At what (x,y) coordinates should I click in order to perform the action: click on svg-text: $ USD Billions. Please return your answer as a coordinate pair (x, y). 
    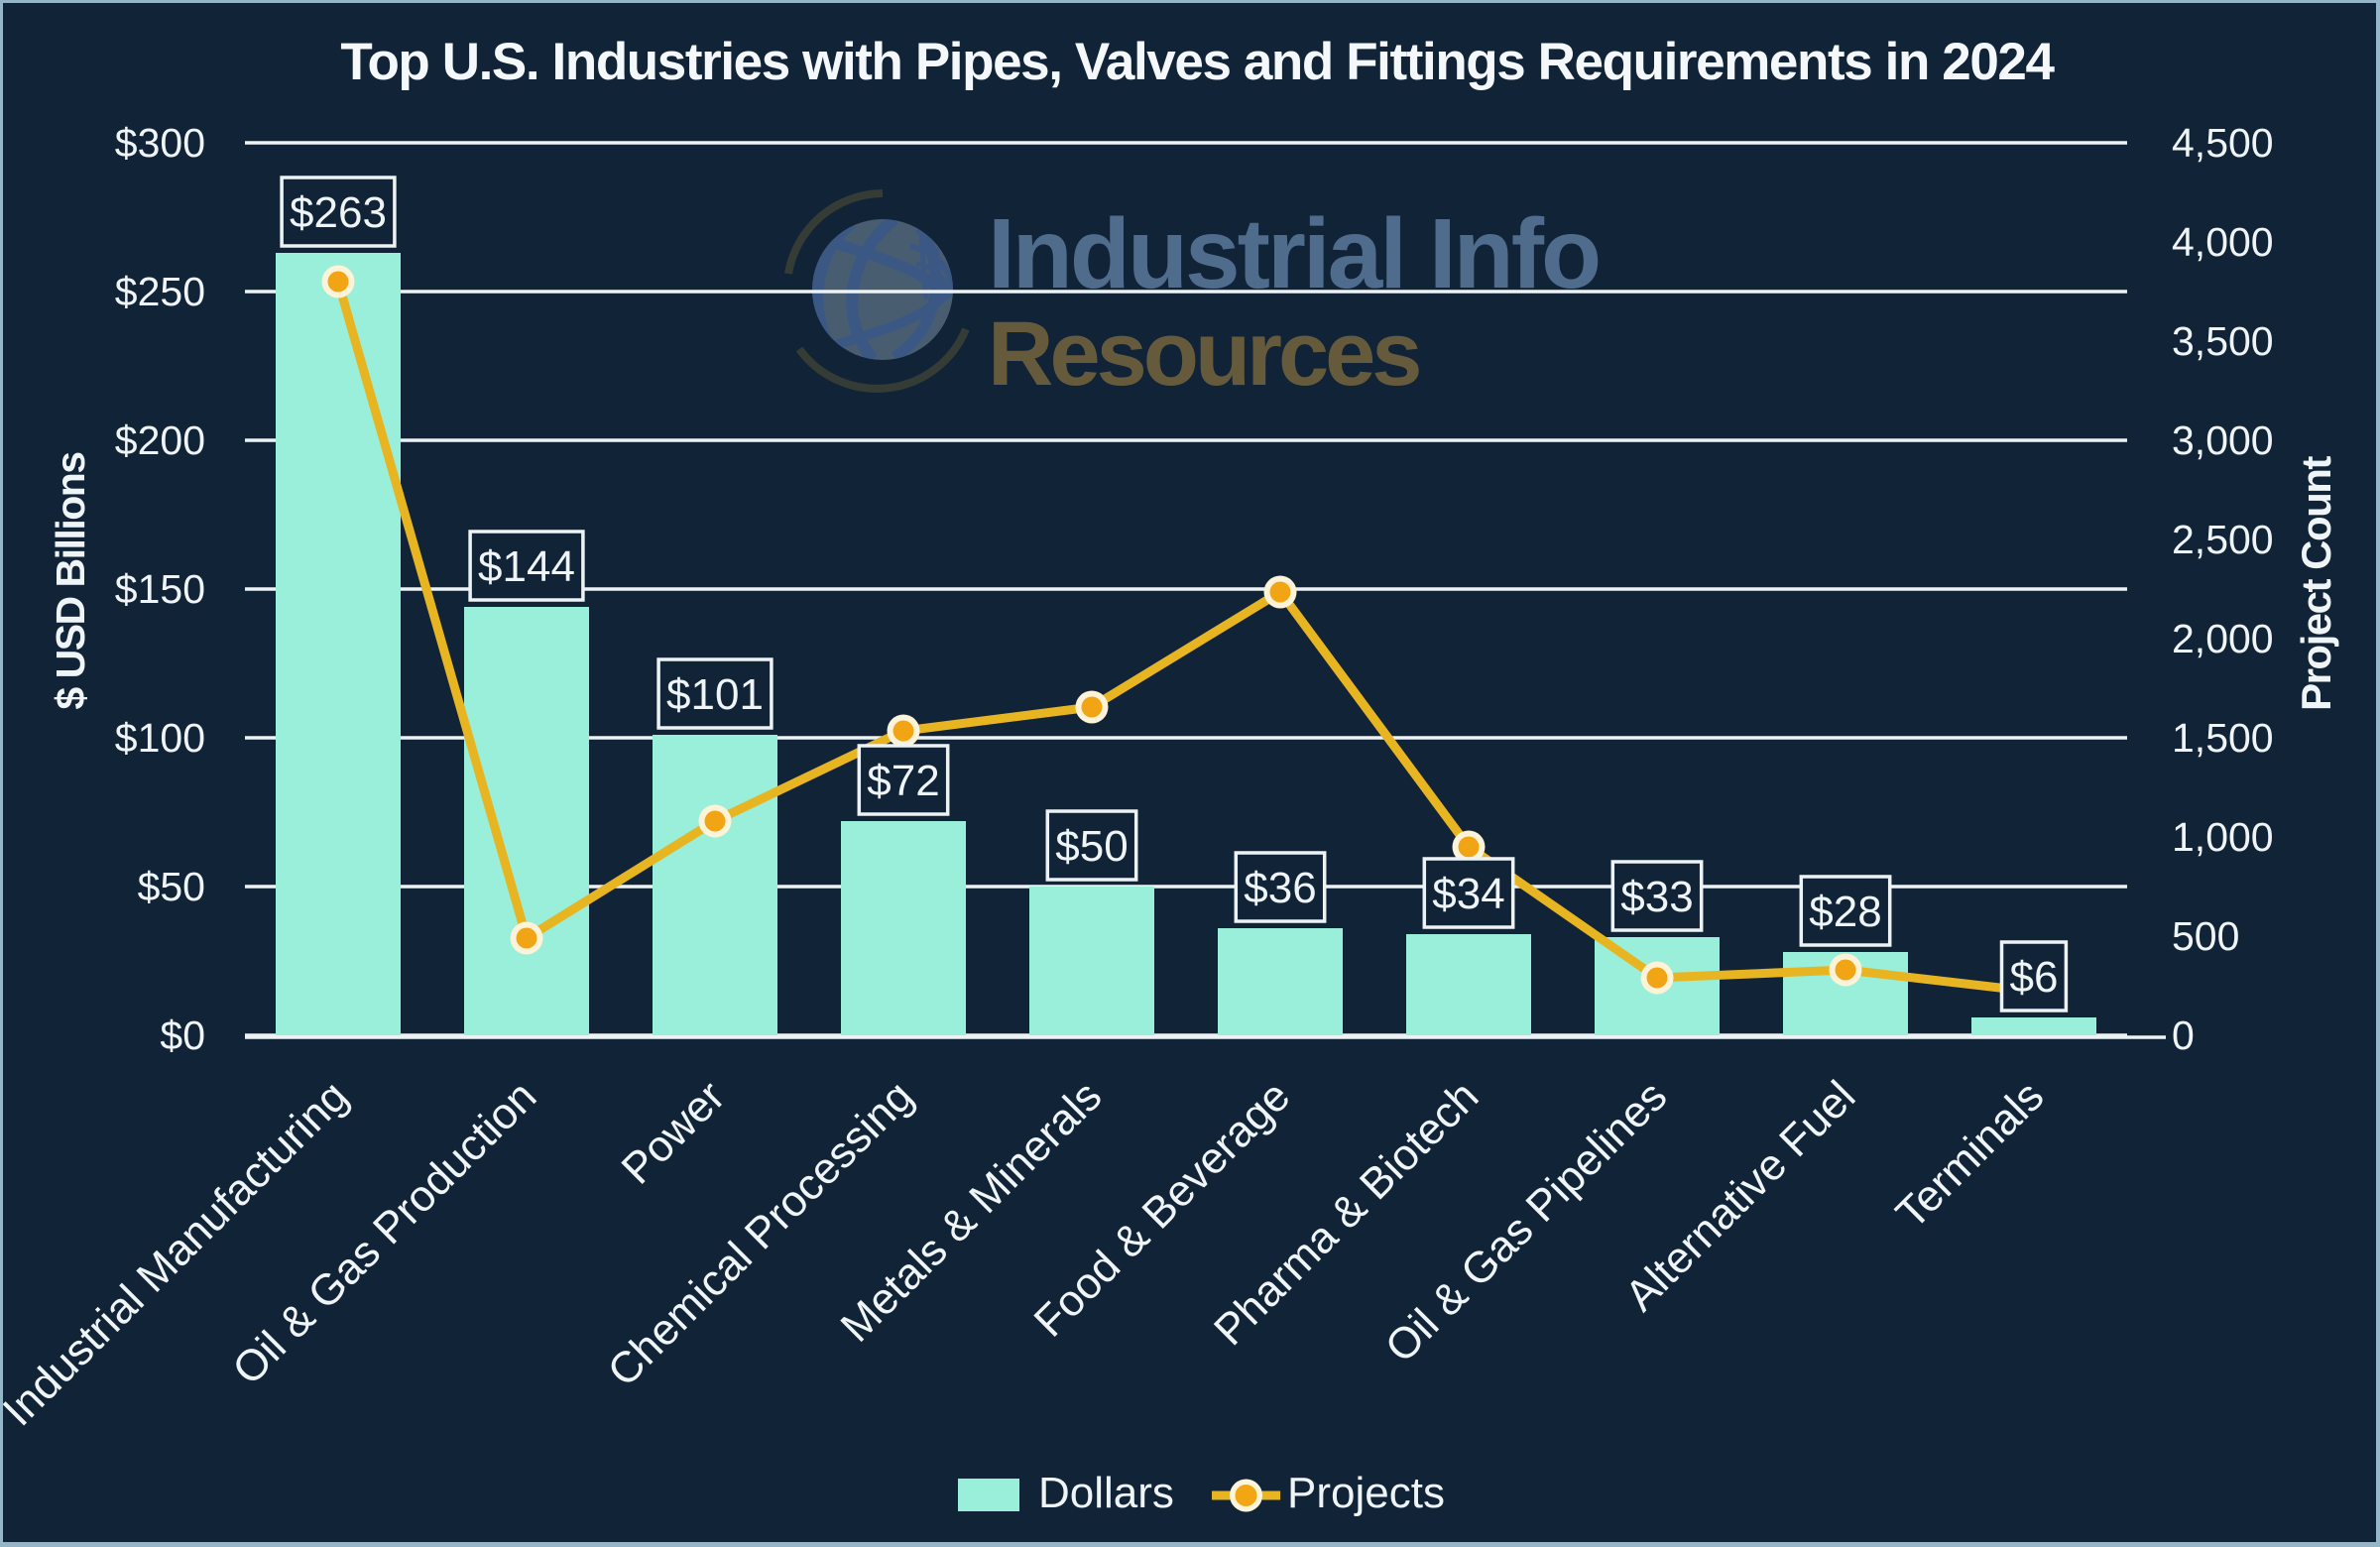
    Looking at the image, I should click on (70, 581).